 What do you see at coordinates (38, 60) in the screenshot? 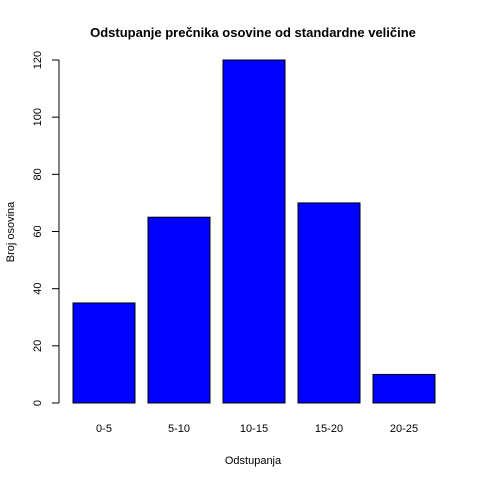
I see `y-tick-label: 120` at bounding box center [38, 60].